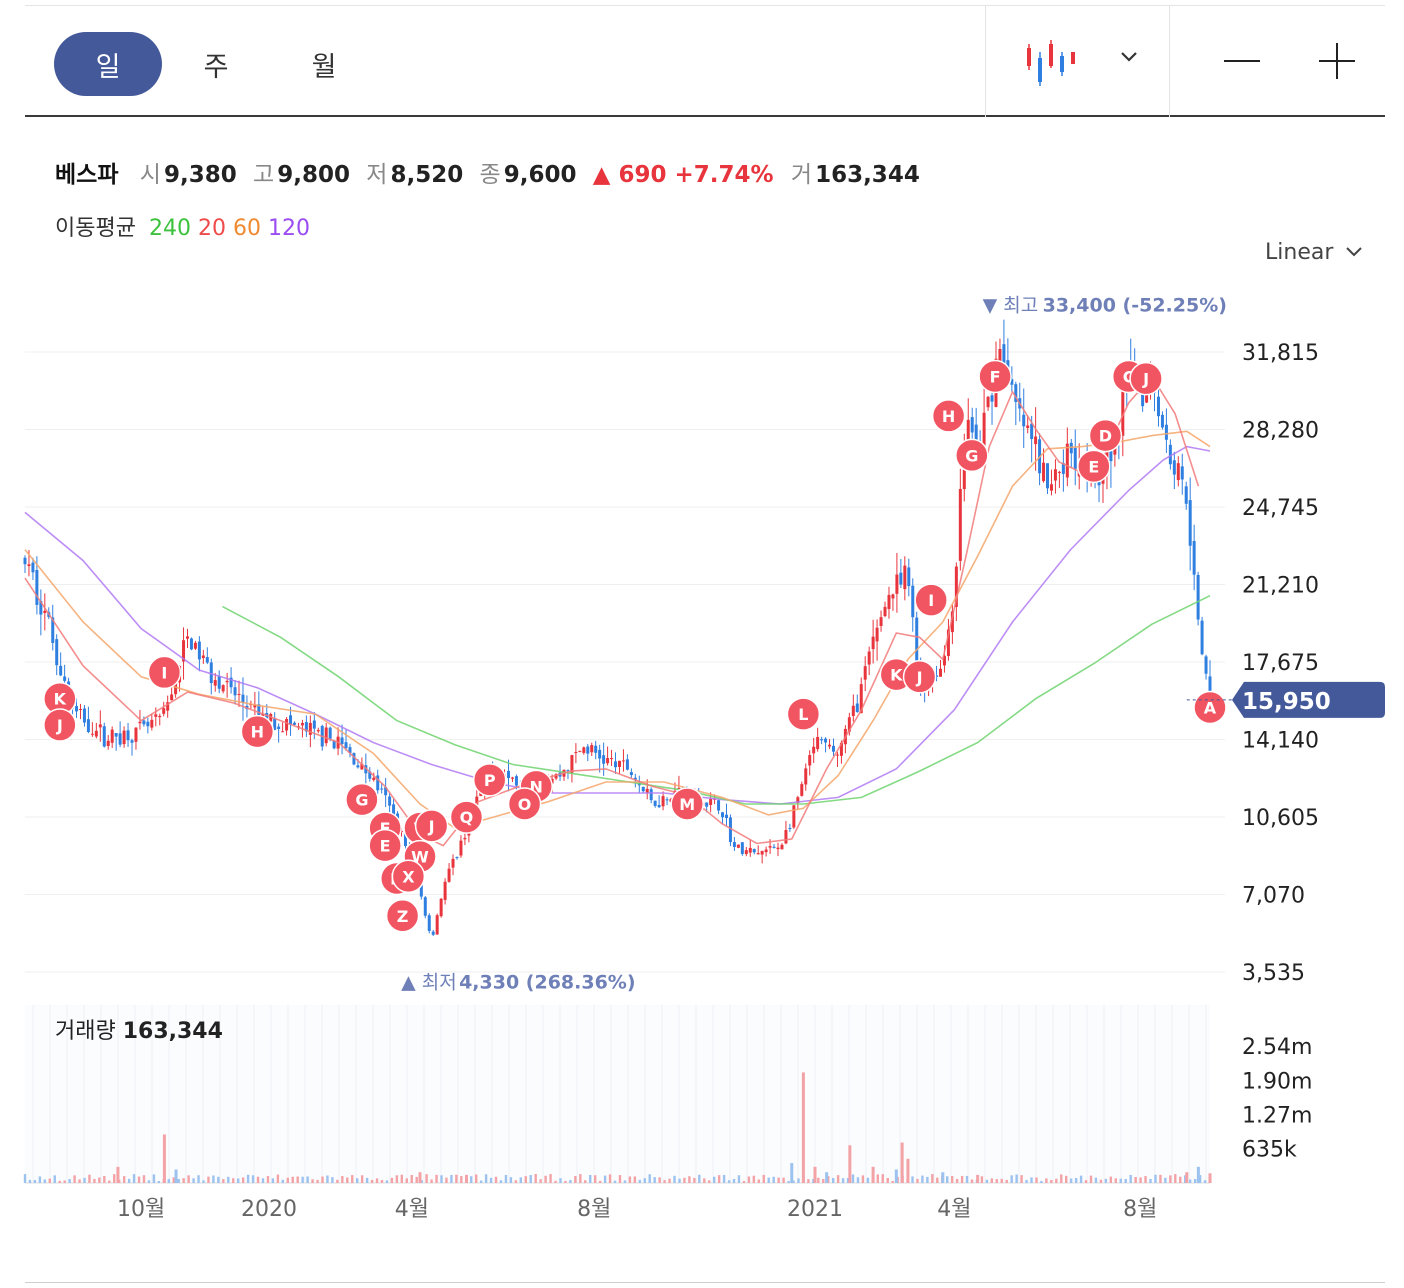  Describe the element at coordinates (1277, 1115) in the screenshot. I see `volume-tick-label: 1.27m` at that location.